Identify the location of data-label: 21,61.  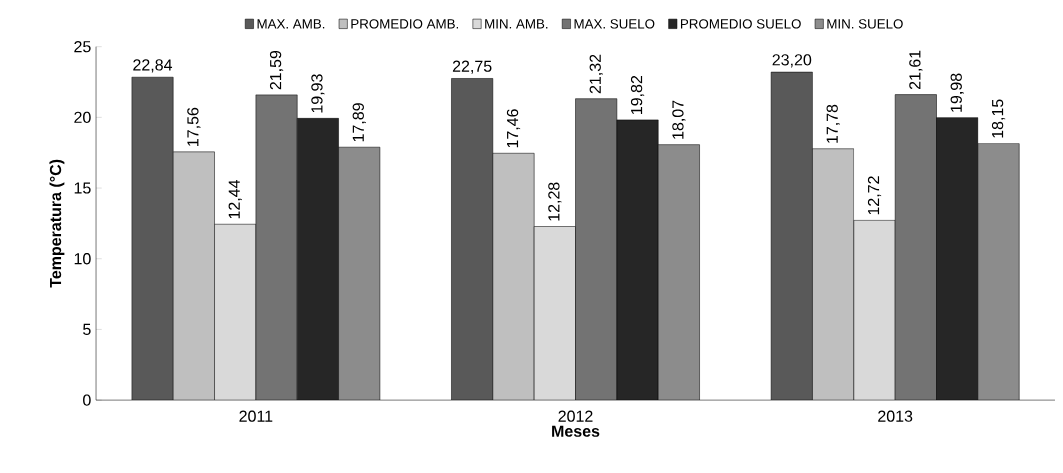
(916, 69).